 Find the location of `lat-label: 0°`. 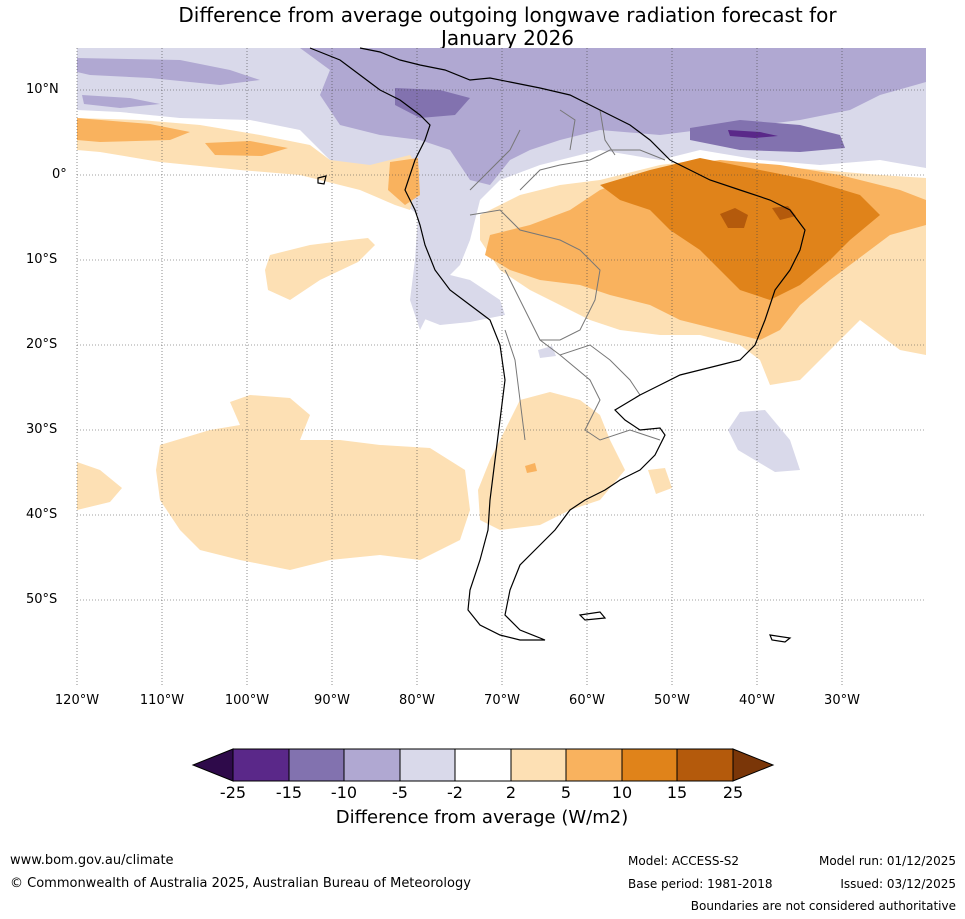

lat-label: 0° is located at coordinates (59, 174).